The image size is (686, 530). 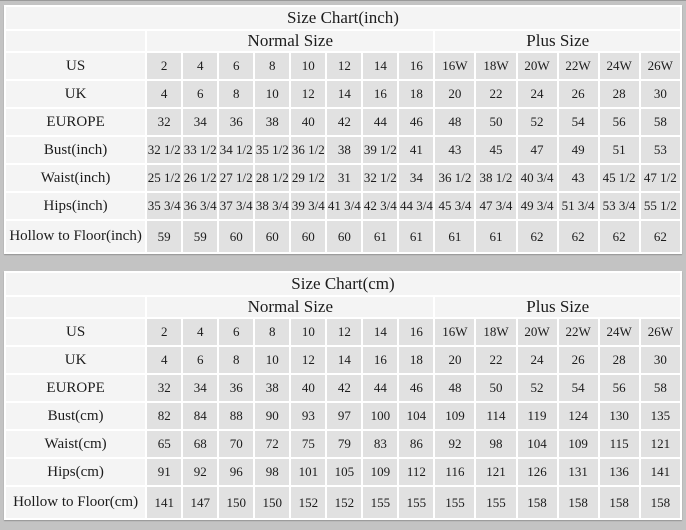 I want to click on data-cell: 27 1/2, so click(x=236, y=178).